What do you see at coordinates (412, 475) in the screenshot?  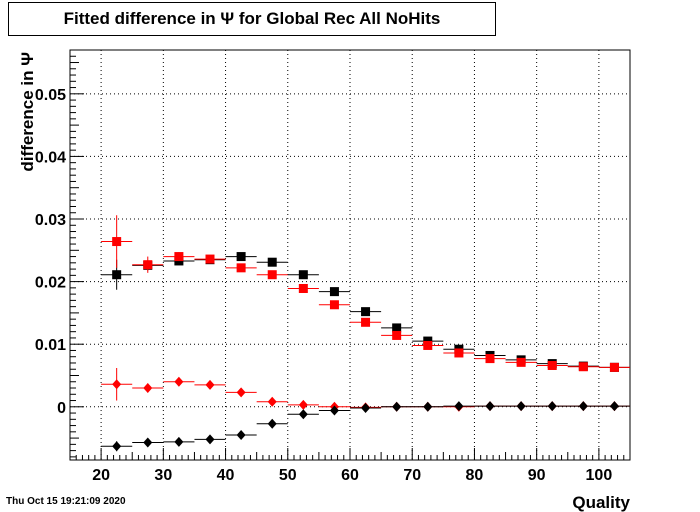 I see `x-tick-label: 70` at bounding box center [412, 475].